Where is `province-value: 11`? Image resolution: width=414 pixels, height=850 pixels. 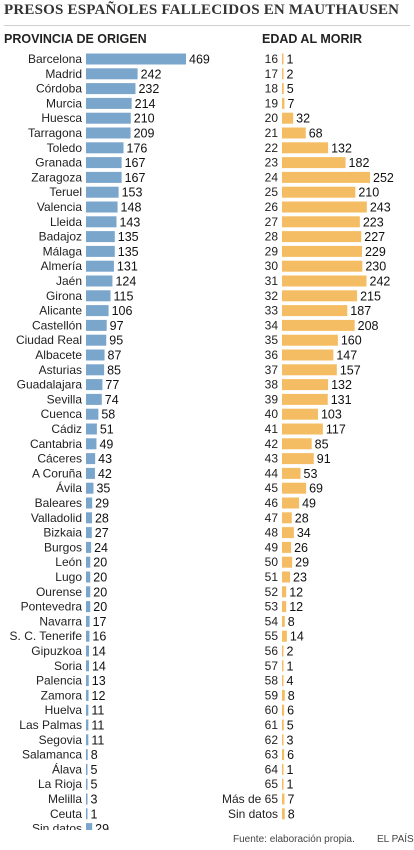
province-value: 11 is located at coordinates (97, 711).